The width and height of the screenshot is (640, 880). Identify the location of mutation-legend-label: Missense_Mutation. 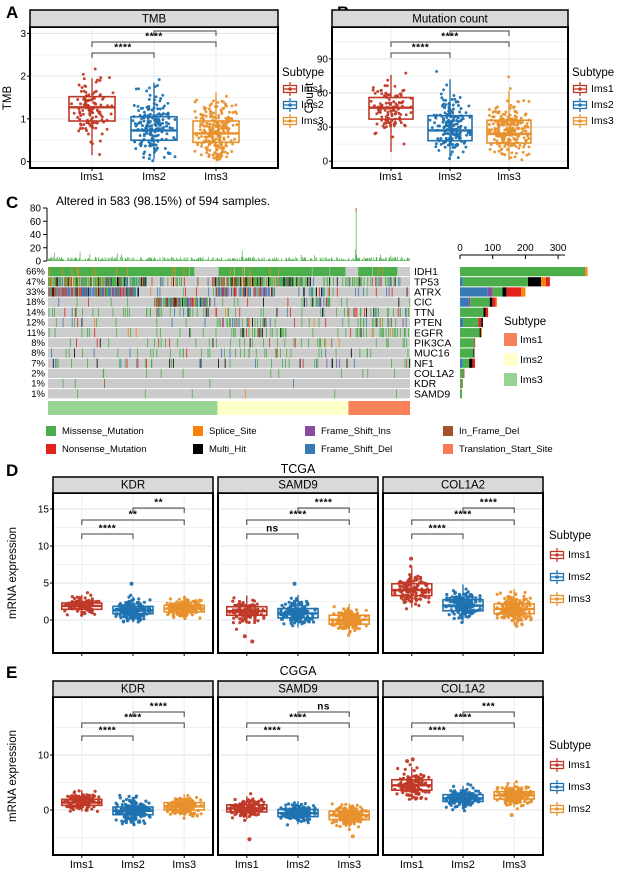
(103, 431).